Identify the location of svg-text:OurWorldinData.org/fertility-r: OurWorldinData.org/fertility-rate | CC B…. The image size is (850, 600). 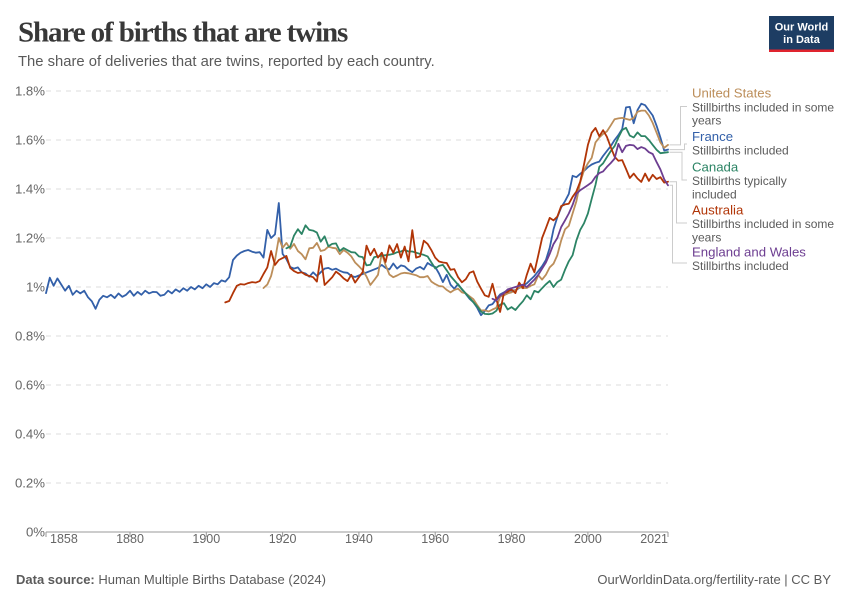
(714, 579).